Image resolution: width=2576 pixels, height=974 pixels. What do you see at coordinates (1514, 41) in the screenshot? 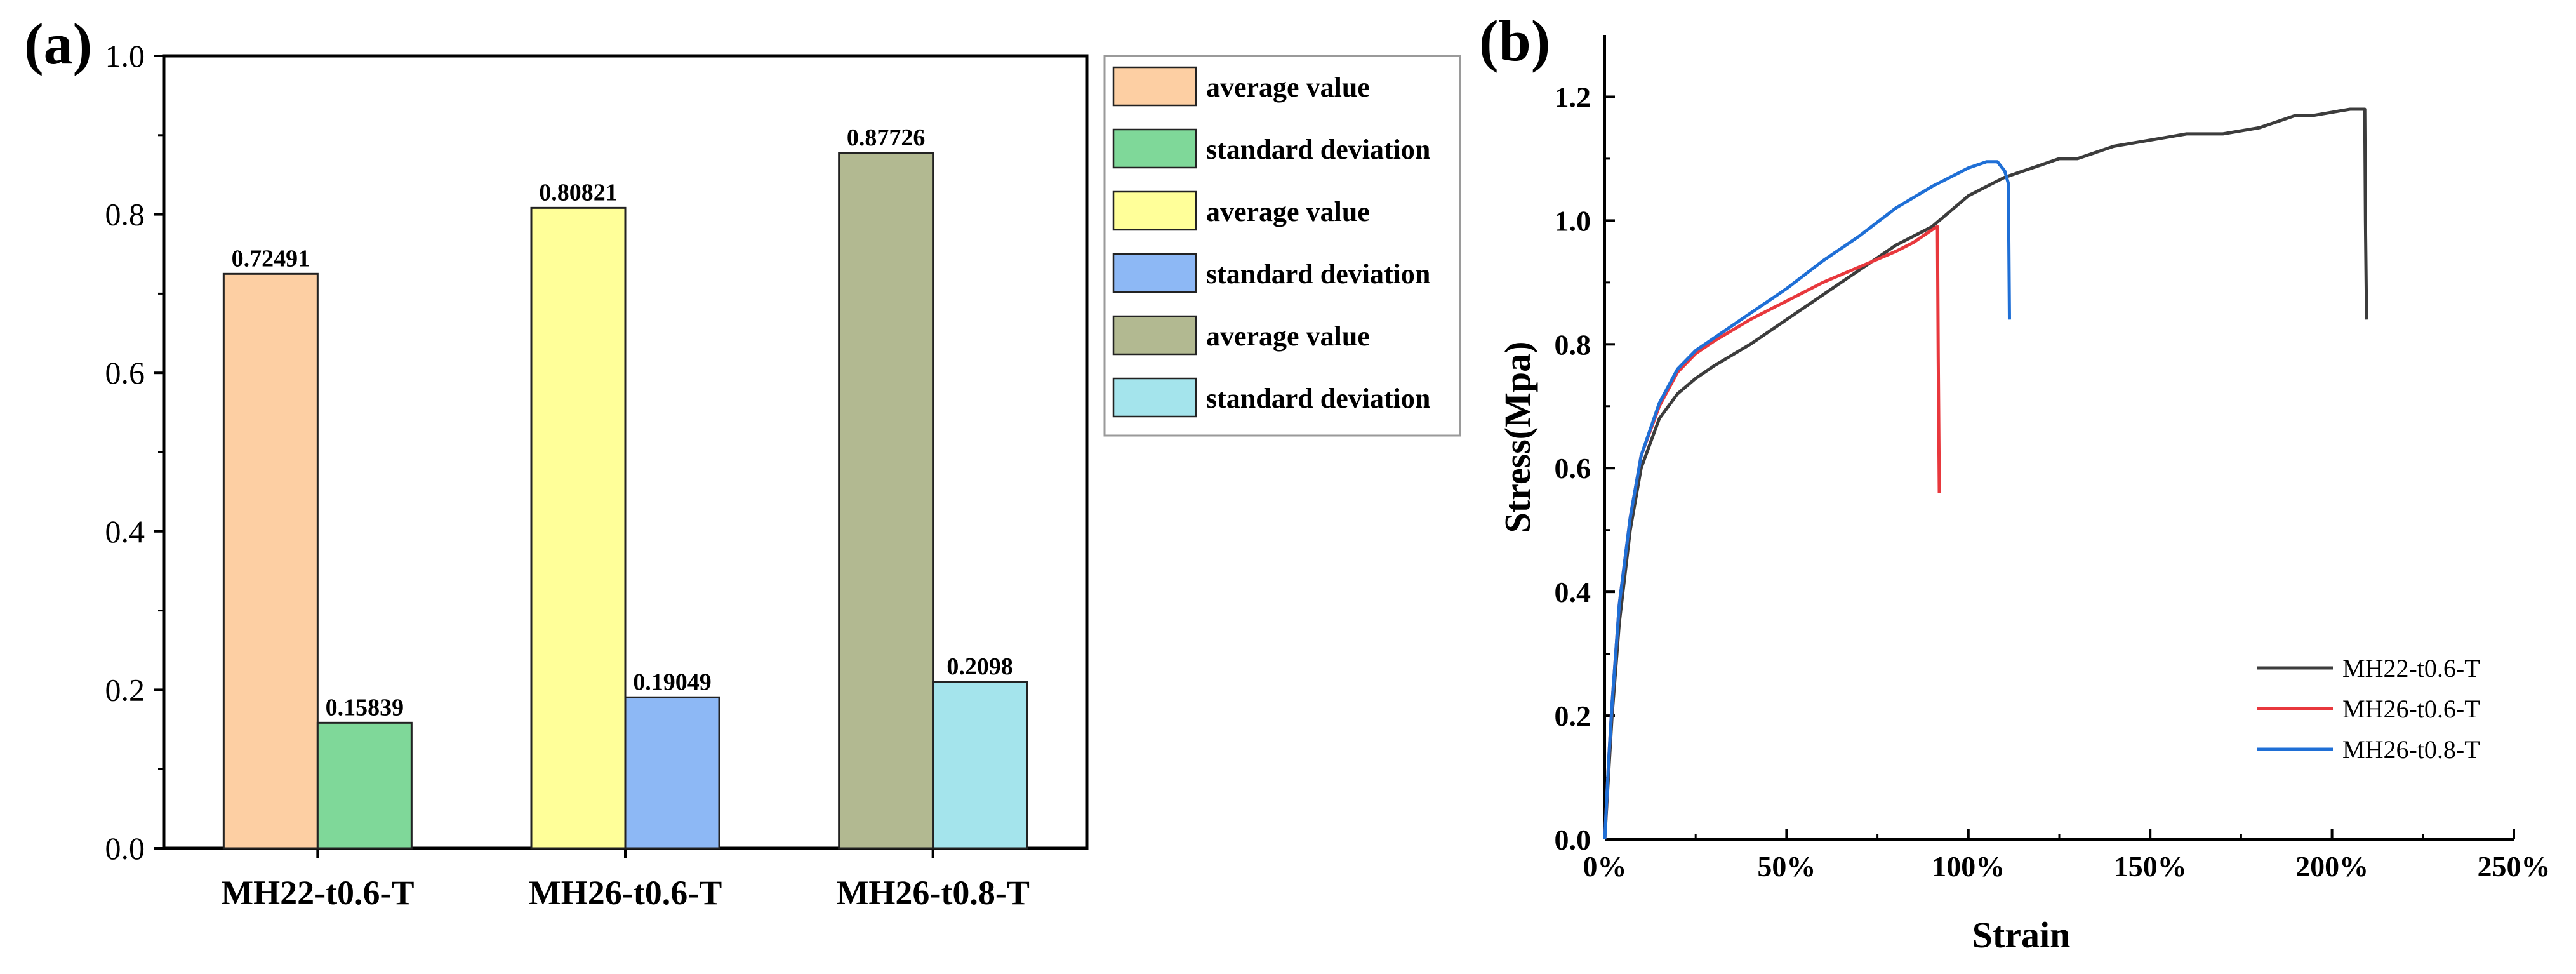
I see `panel-label: (b)` at bounding box center [1514, 41].